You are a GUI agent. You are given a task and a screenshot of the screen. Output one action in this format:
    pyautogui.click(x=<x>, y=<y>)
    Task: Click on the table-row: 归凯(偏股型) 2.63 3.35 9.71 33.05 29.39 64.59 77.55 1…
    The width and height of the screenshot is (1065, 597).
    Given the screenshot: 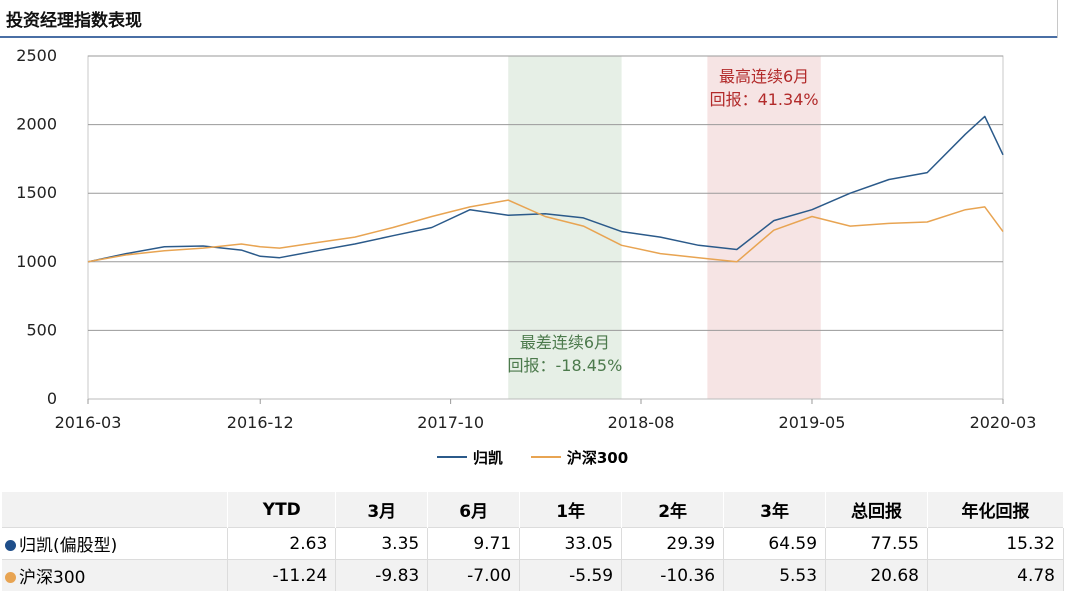 What is the action you would take?
    pyautogui.click(x=533, y=543)
    